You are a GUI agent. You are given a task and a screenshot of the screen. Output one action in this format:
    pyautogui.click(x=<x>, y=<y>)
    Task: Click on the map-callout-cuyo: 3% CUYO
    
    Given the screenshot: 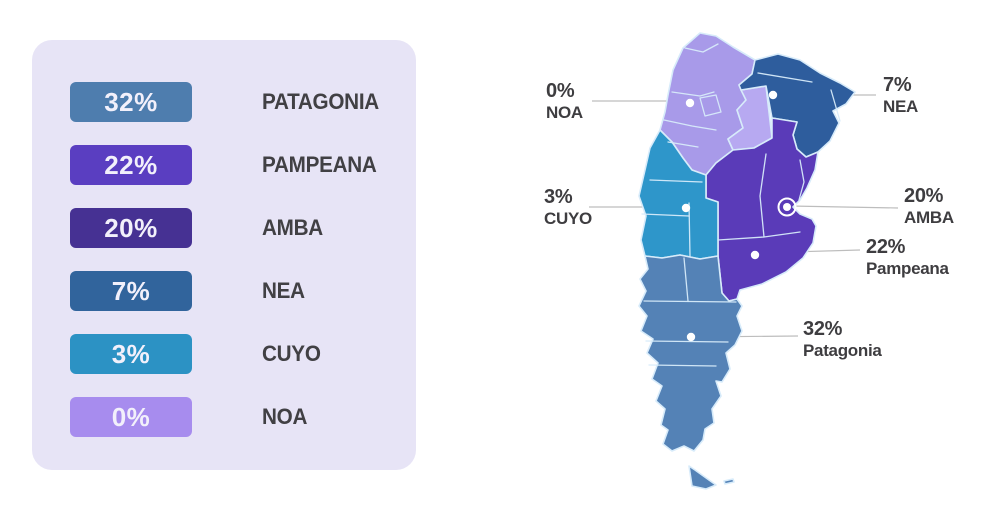 What is the action you would take?
    pyautogui.click(x=568, y=207)
    